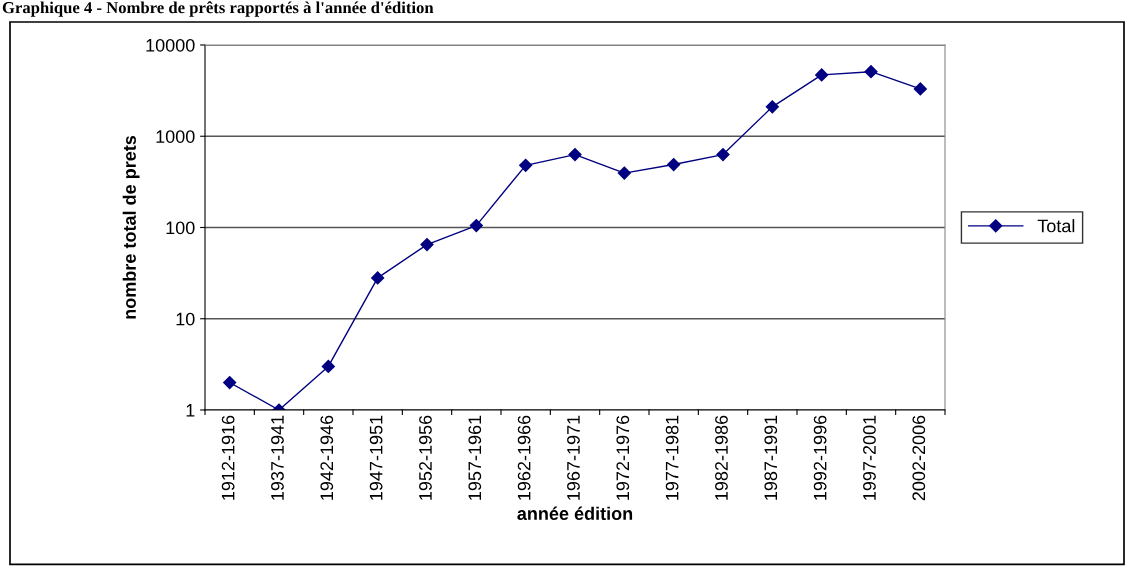 This screenshot has width=1125, height=566. What do you see at coordinates (131, 227) in the screenshot?
I see `y-axis-title: nombre total de prets` at bounding box center [131, 227].